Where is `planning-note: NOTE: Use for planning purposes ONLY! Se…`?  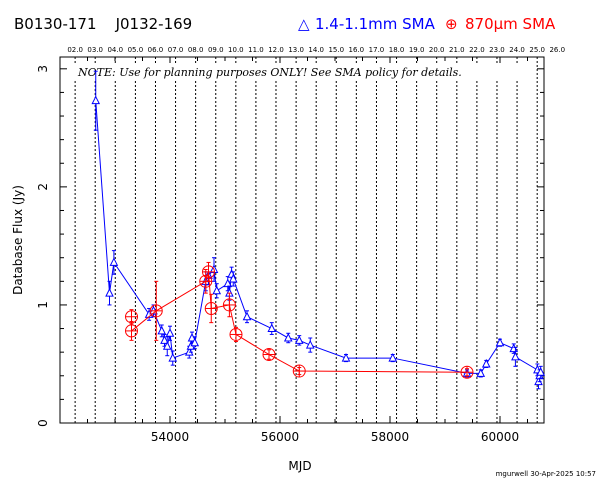
planning-note: NOTE: Use for planning purposes ONLY! Se… is located at coordinates (269, 72).